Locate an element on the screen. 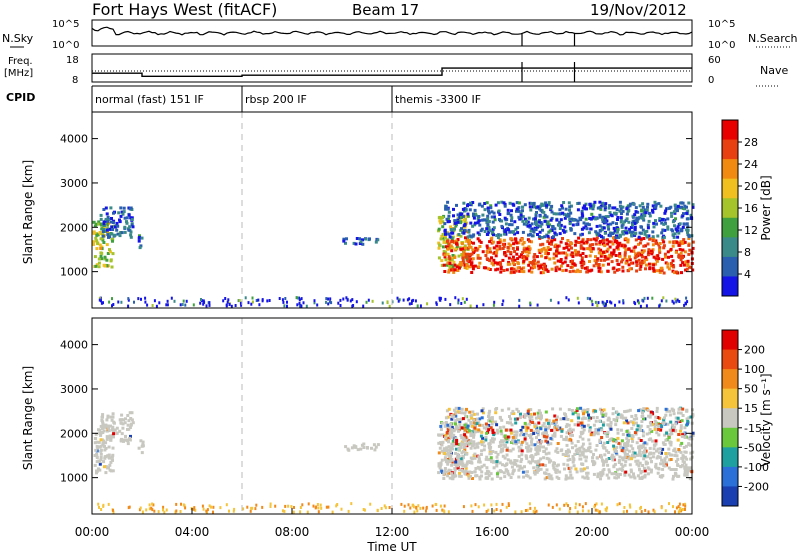  velocity-colorbar-tick-label: 200 is located at coordinates (754, 350).